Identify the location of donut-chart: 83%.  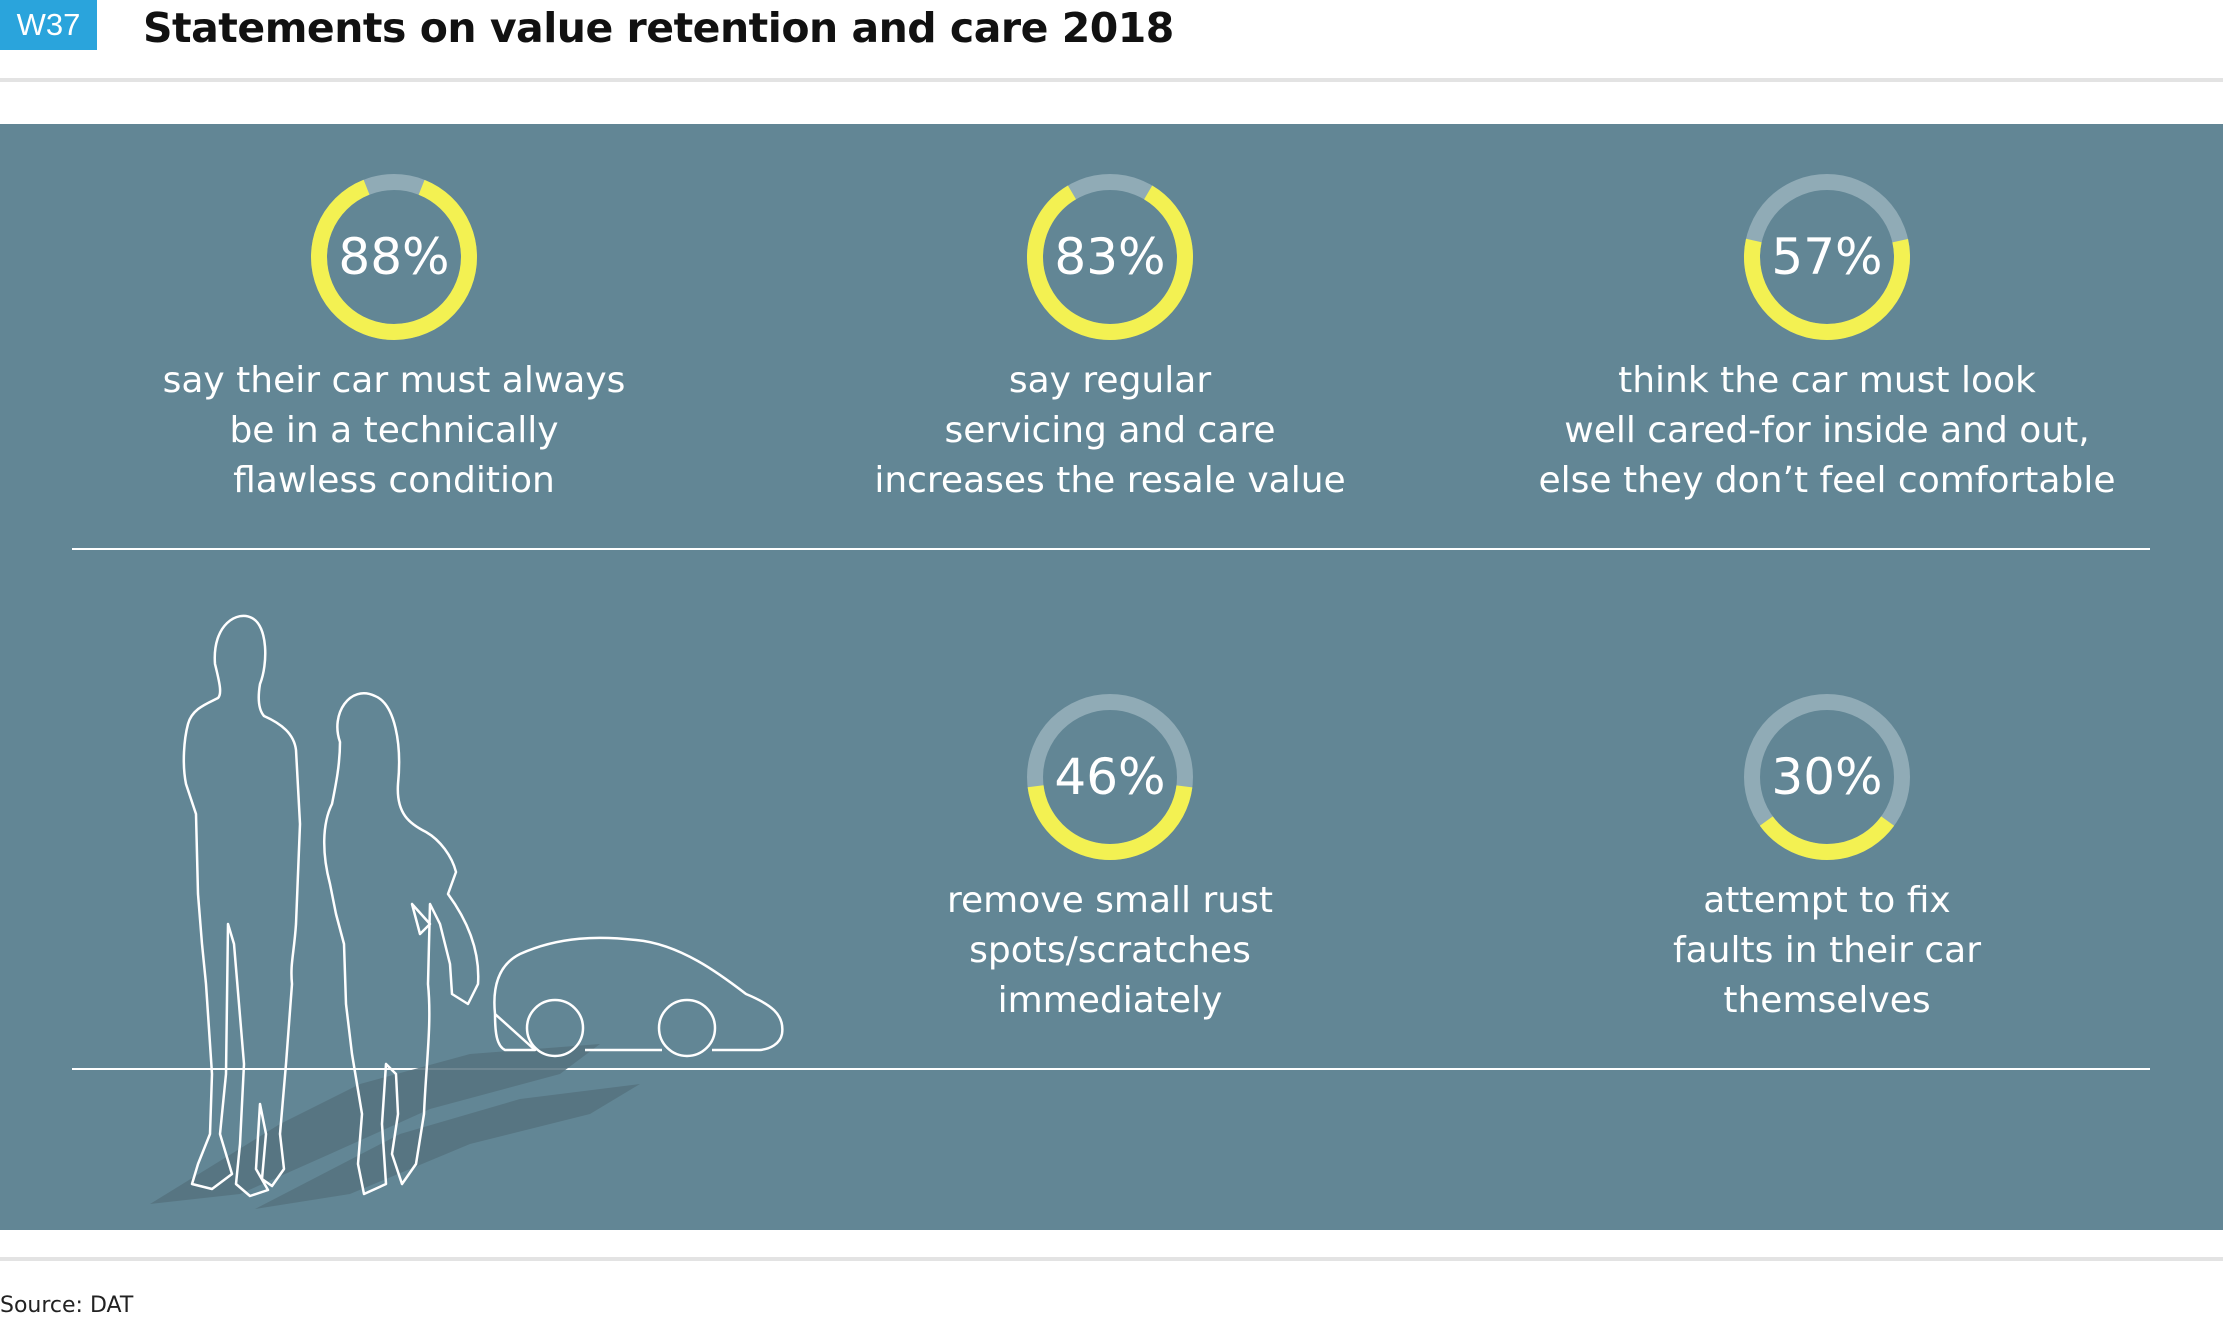
(1110, 257).